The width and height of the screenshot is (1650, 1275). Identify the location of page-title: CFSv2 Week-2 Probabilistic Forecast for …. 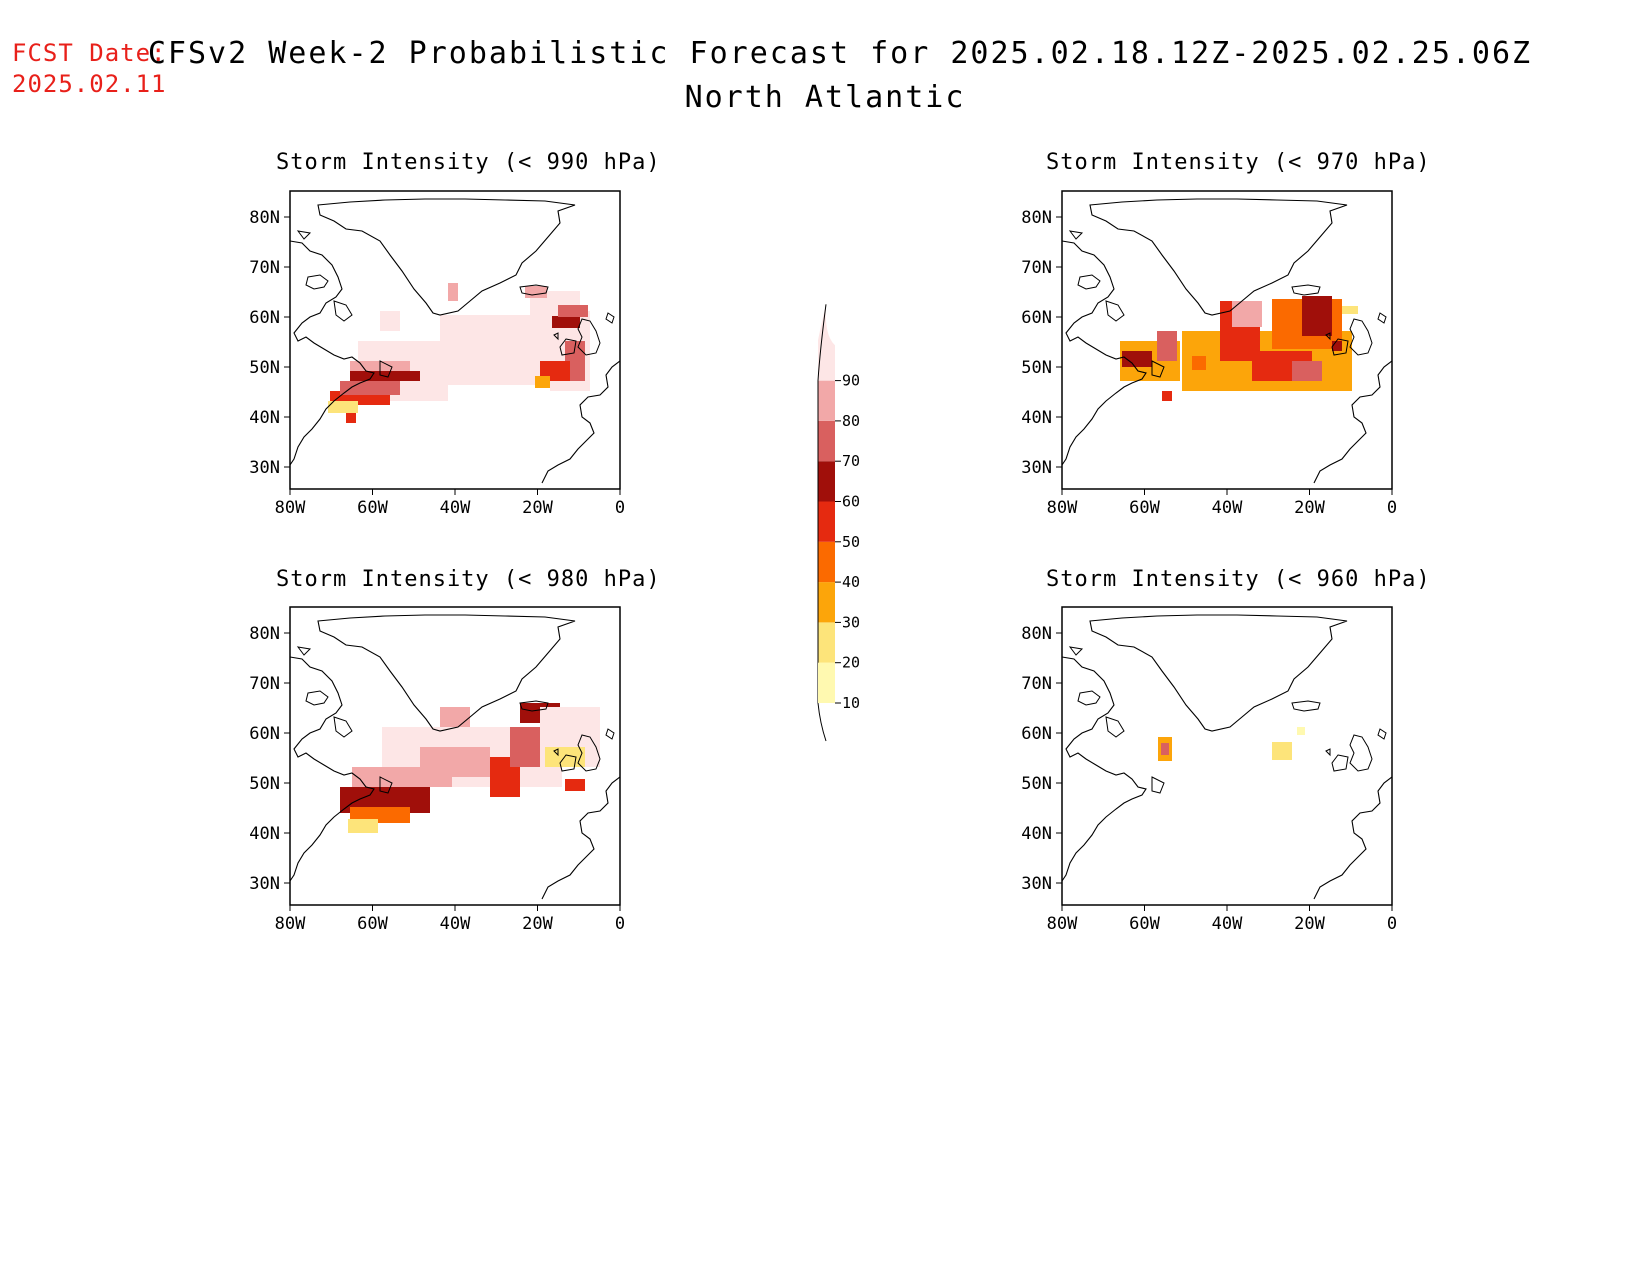
(825, 76).